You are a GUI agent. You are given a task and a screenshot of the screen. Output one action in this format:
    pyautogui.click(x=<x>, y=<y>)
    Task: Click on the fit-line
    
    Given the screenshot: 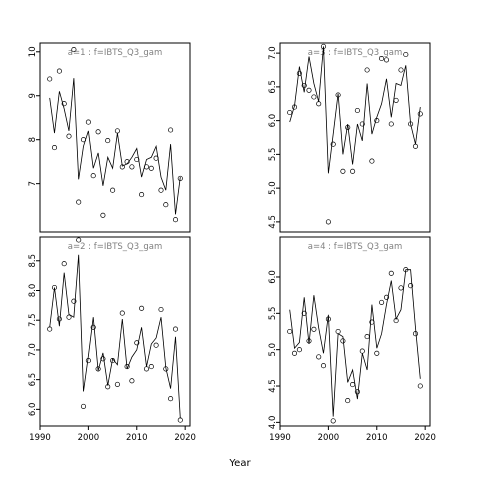 What is the action you would take?
    pyautogui.click(x=355, y=110)
    